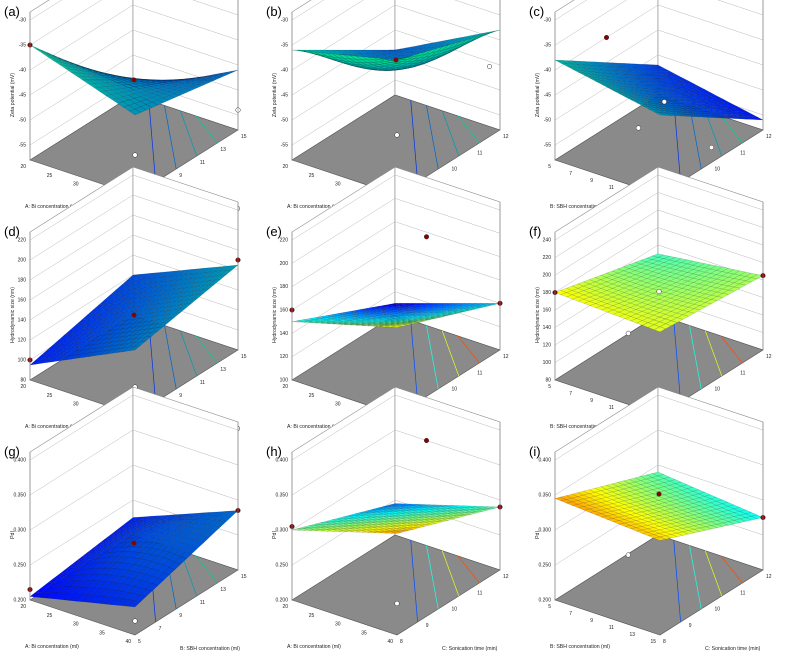 This screenshot has width=788, height=665. Describe the element at coordinates (139, 642) in the screenshot. I see `y-tick-label: 5` at that location.